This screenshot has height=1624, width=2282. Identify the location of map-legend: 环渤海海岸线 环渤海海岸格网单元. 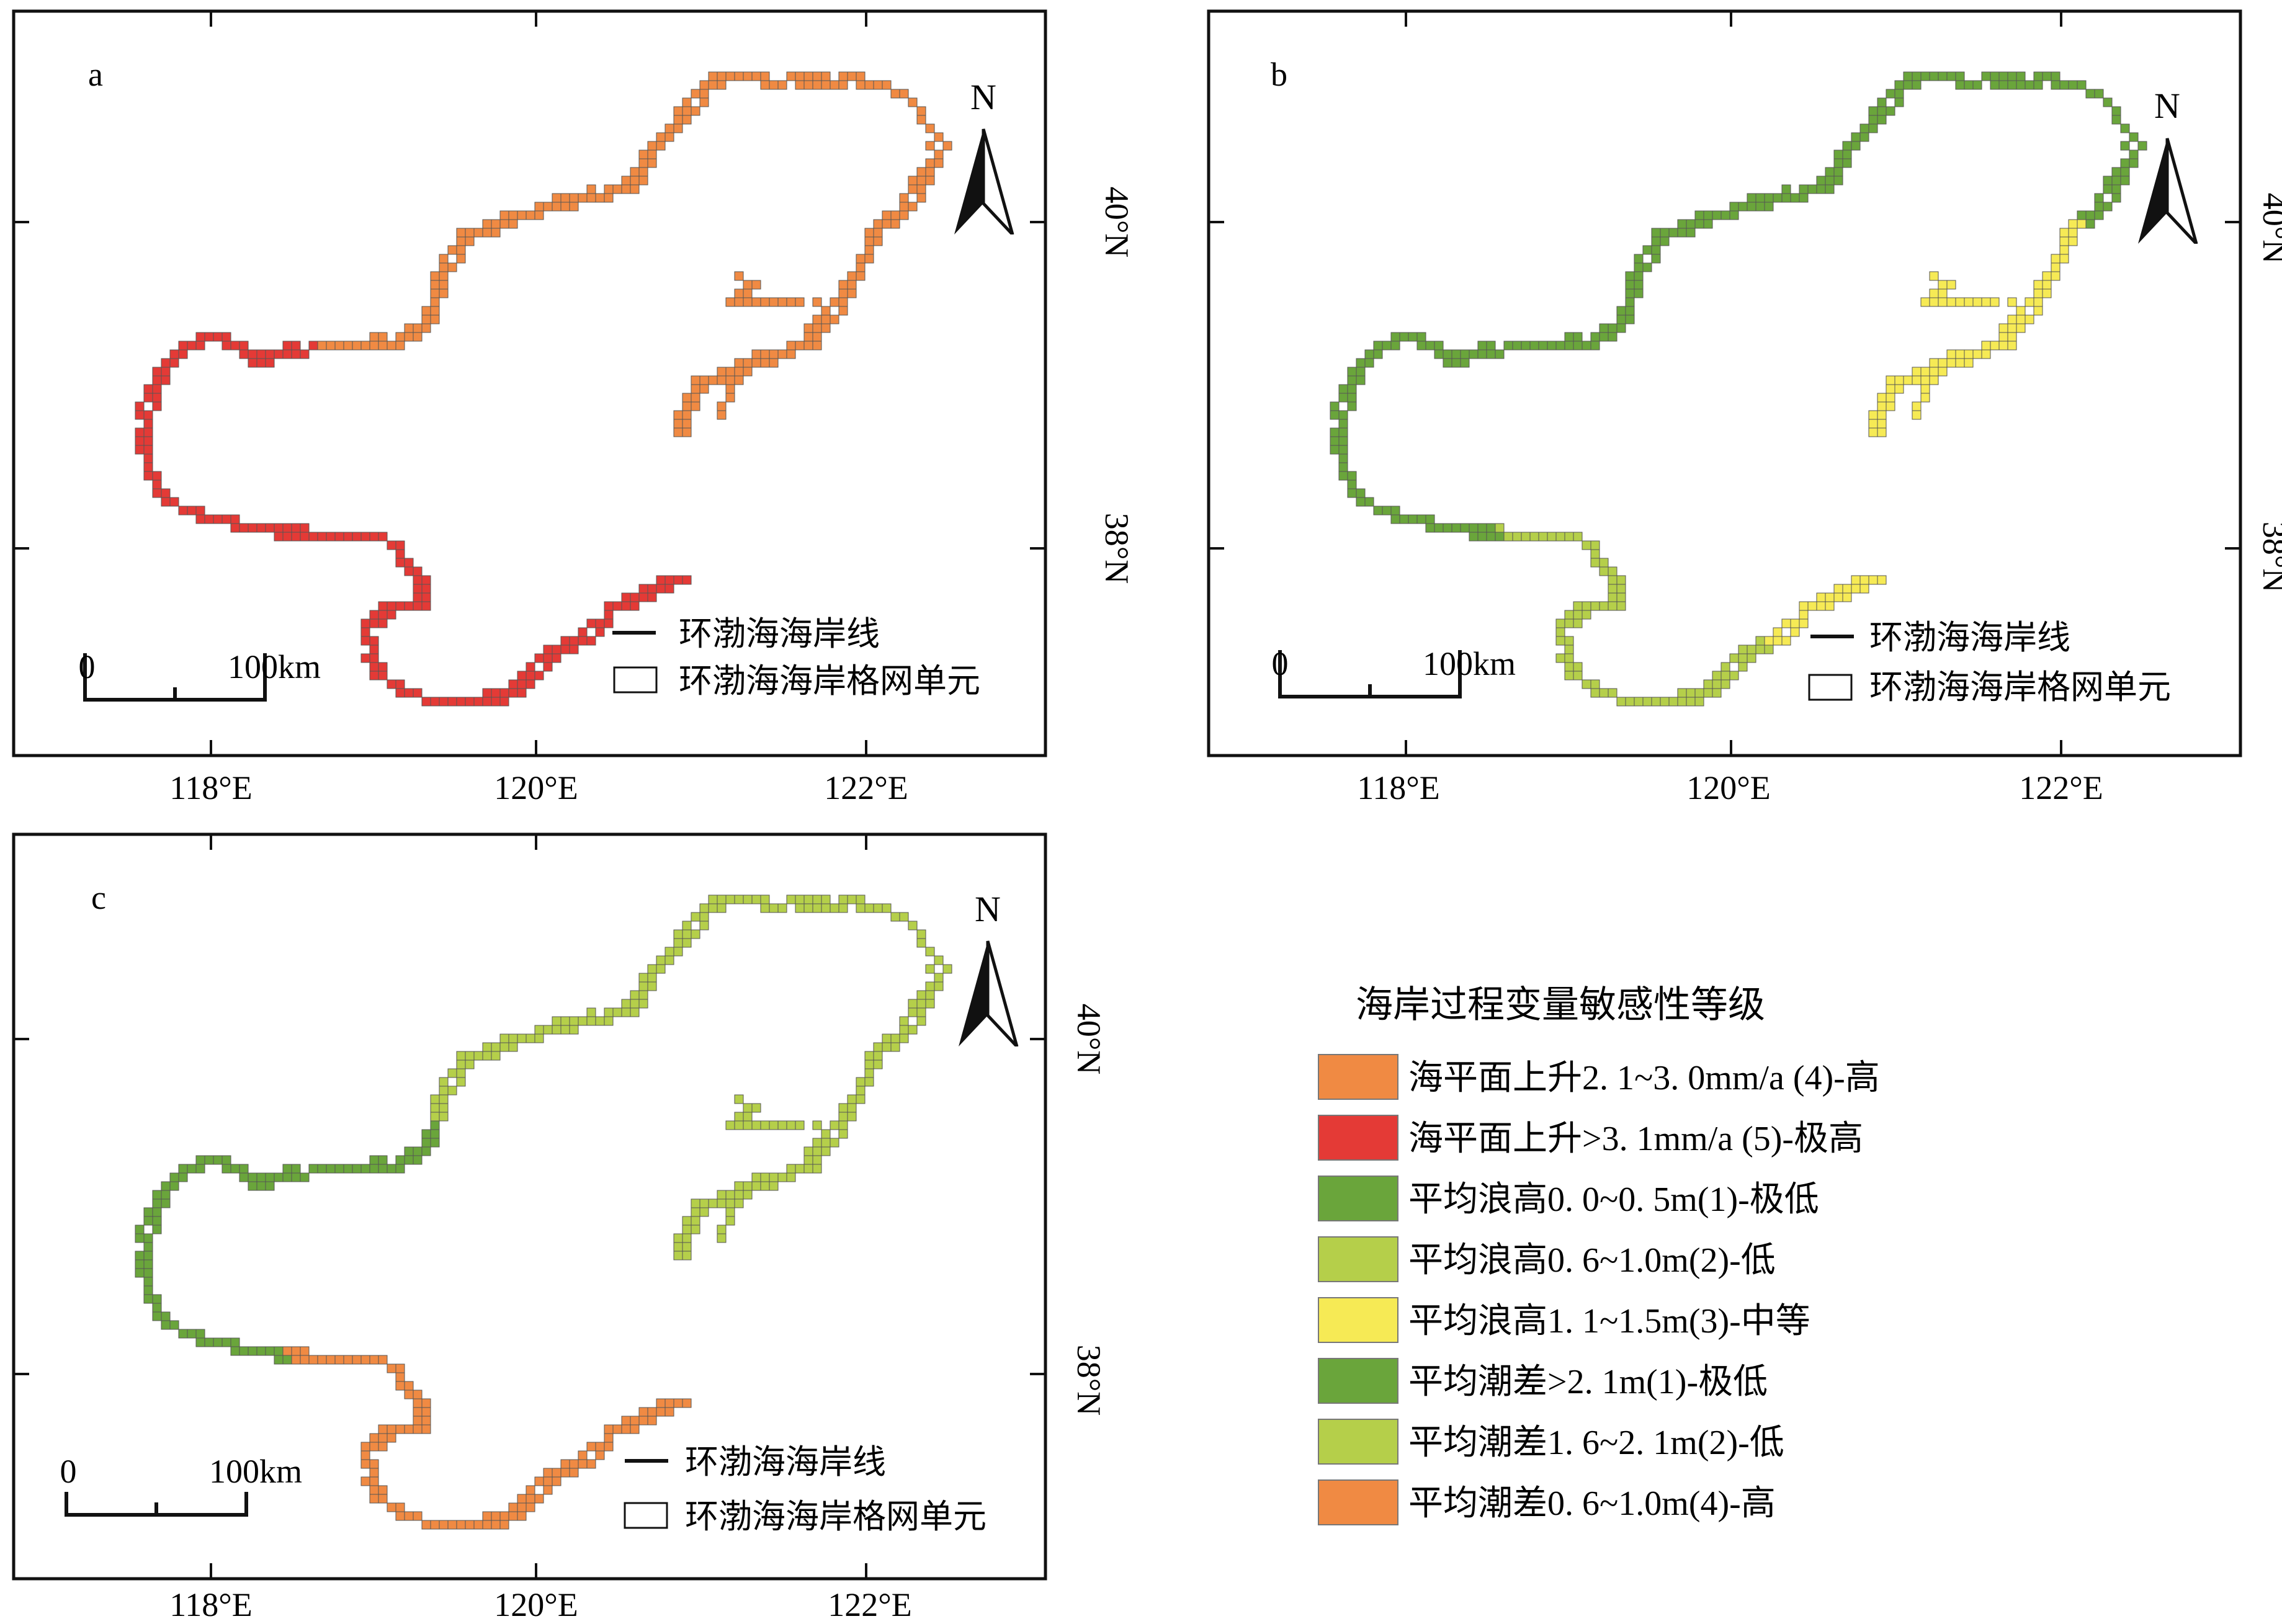
(805, 1489).